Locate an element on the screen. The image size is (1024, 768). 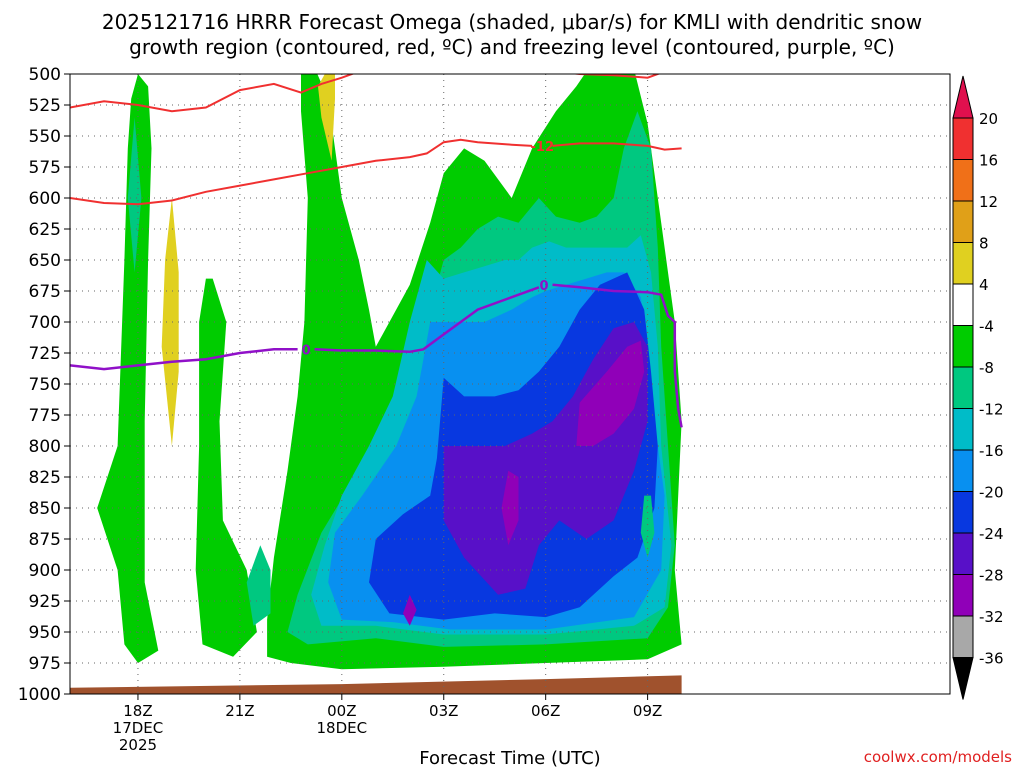
y-tick-label-625: 625 is located at coordinates (45, 230).